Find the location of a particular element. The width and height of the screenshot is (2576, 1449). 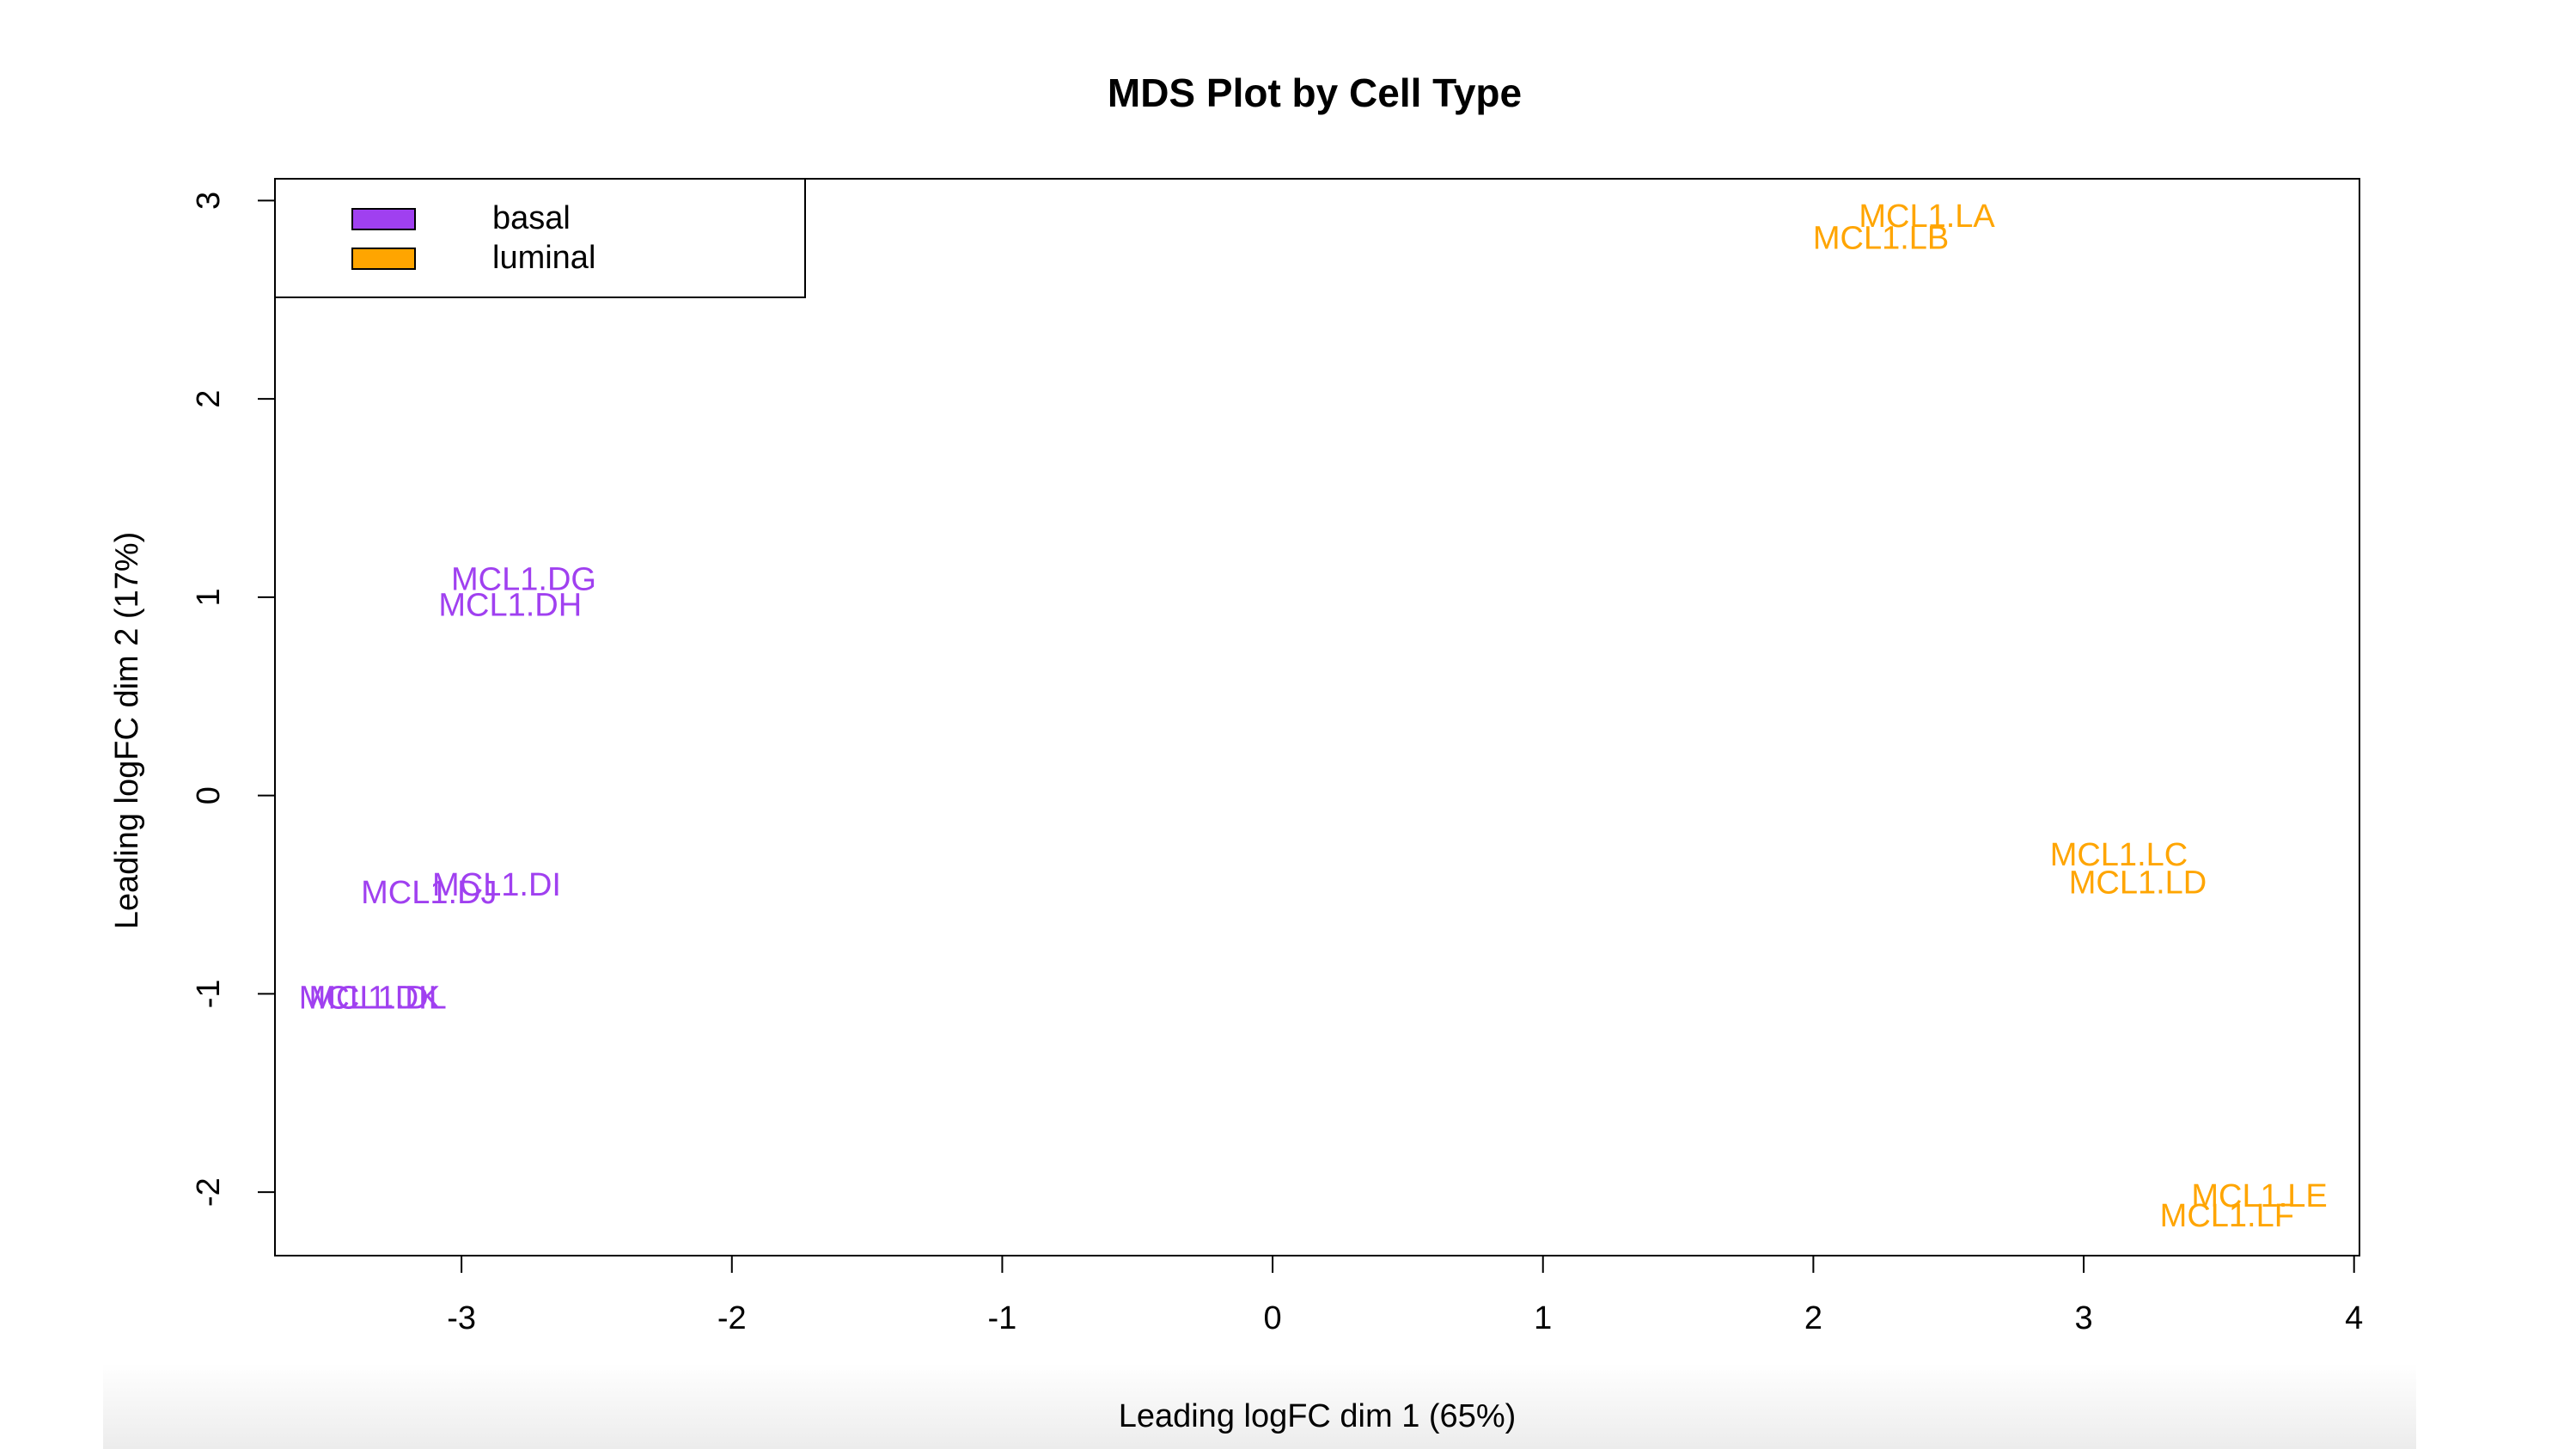

x-tick-label: -3 is located at coordinates (462, 1318).